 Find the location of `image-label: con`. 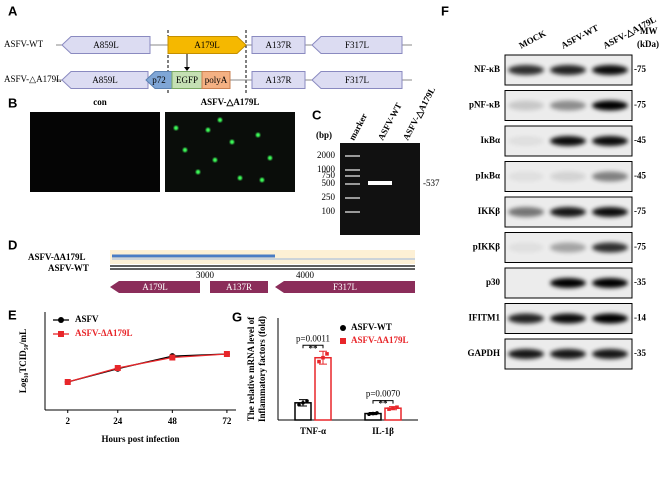

image-label: con is located at coordinates (100, 102).